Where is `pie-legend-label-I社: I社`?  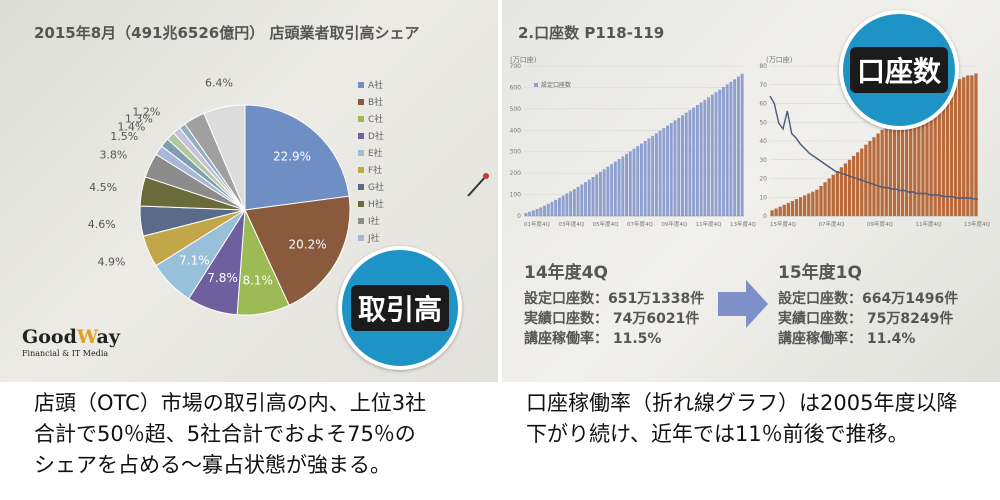
pie-legend-label-I社: I社 is located at coordinates (374, 221).